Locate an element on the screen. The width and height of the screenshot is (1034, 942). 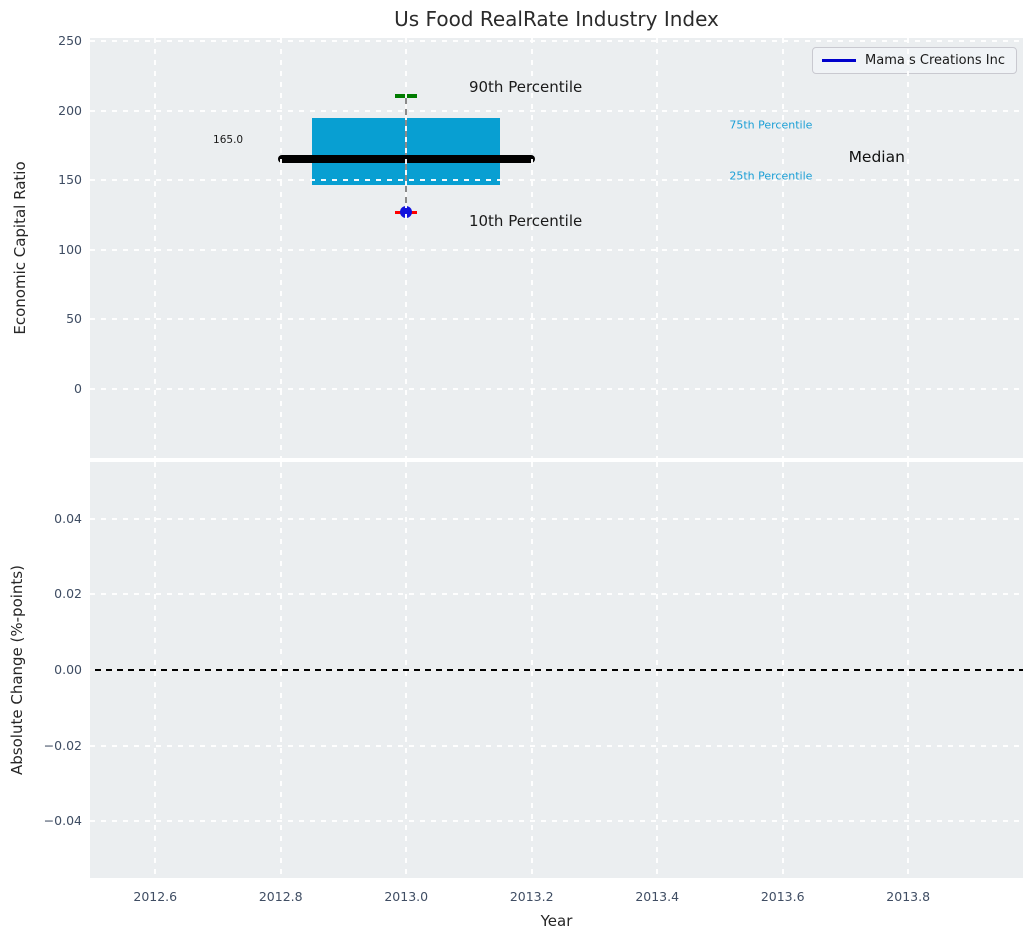
y-tick-label: 250 is located at coordinates (70, 41).